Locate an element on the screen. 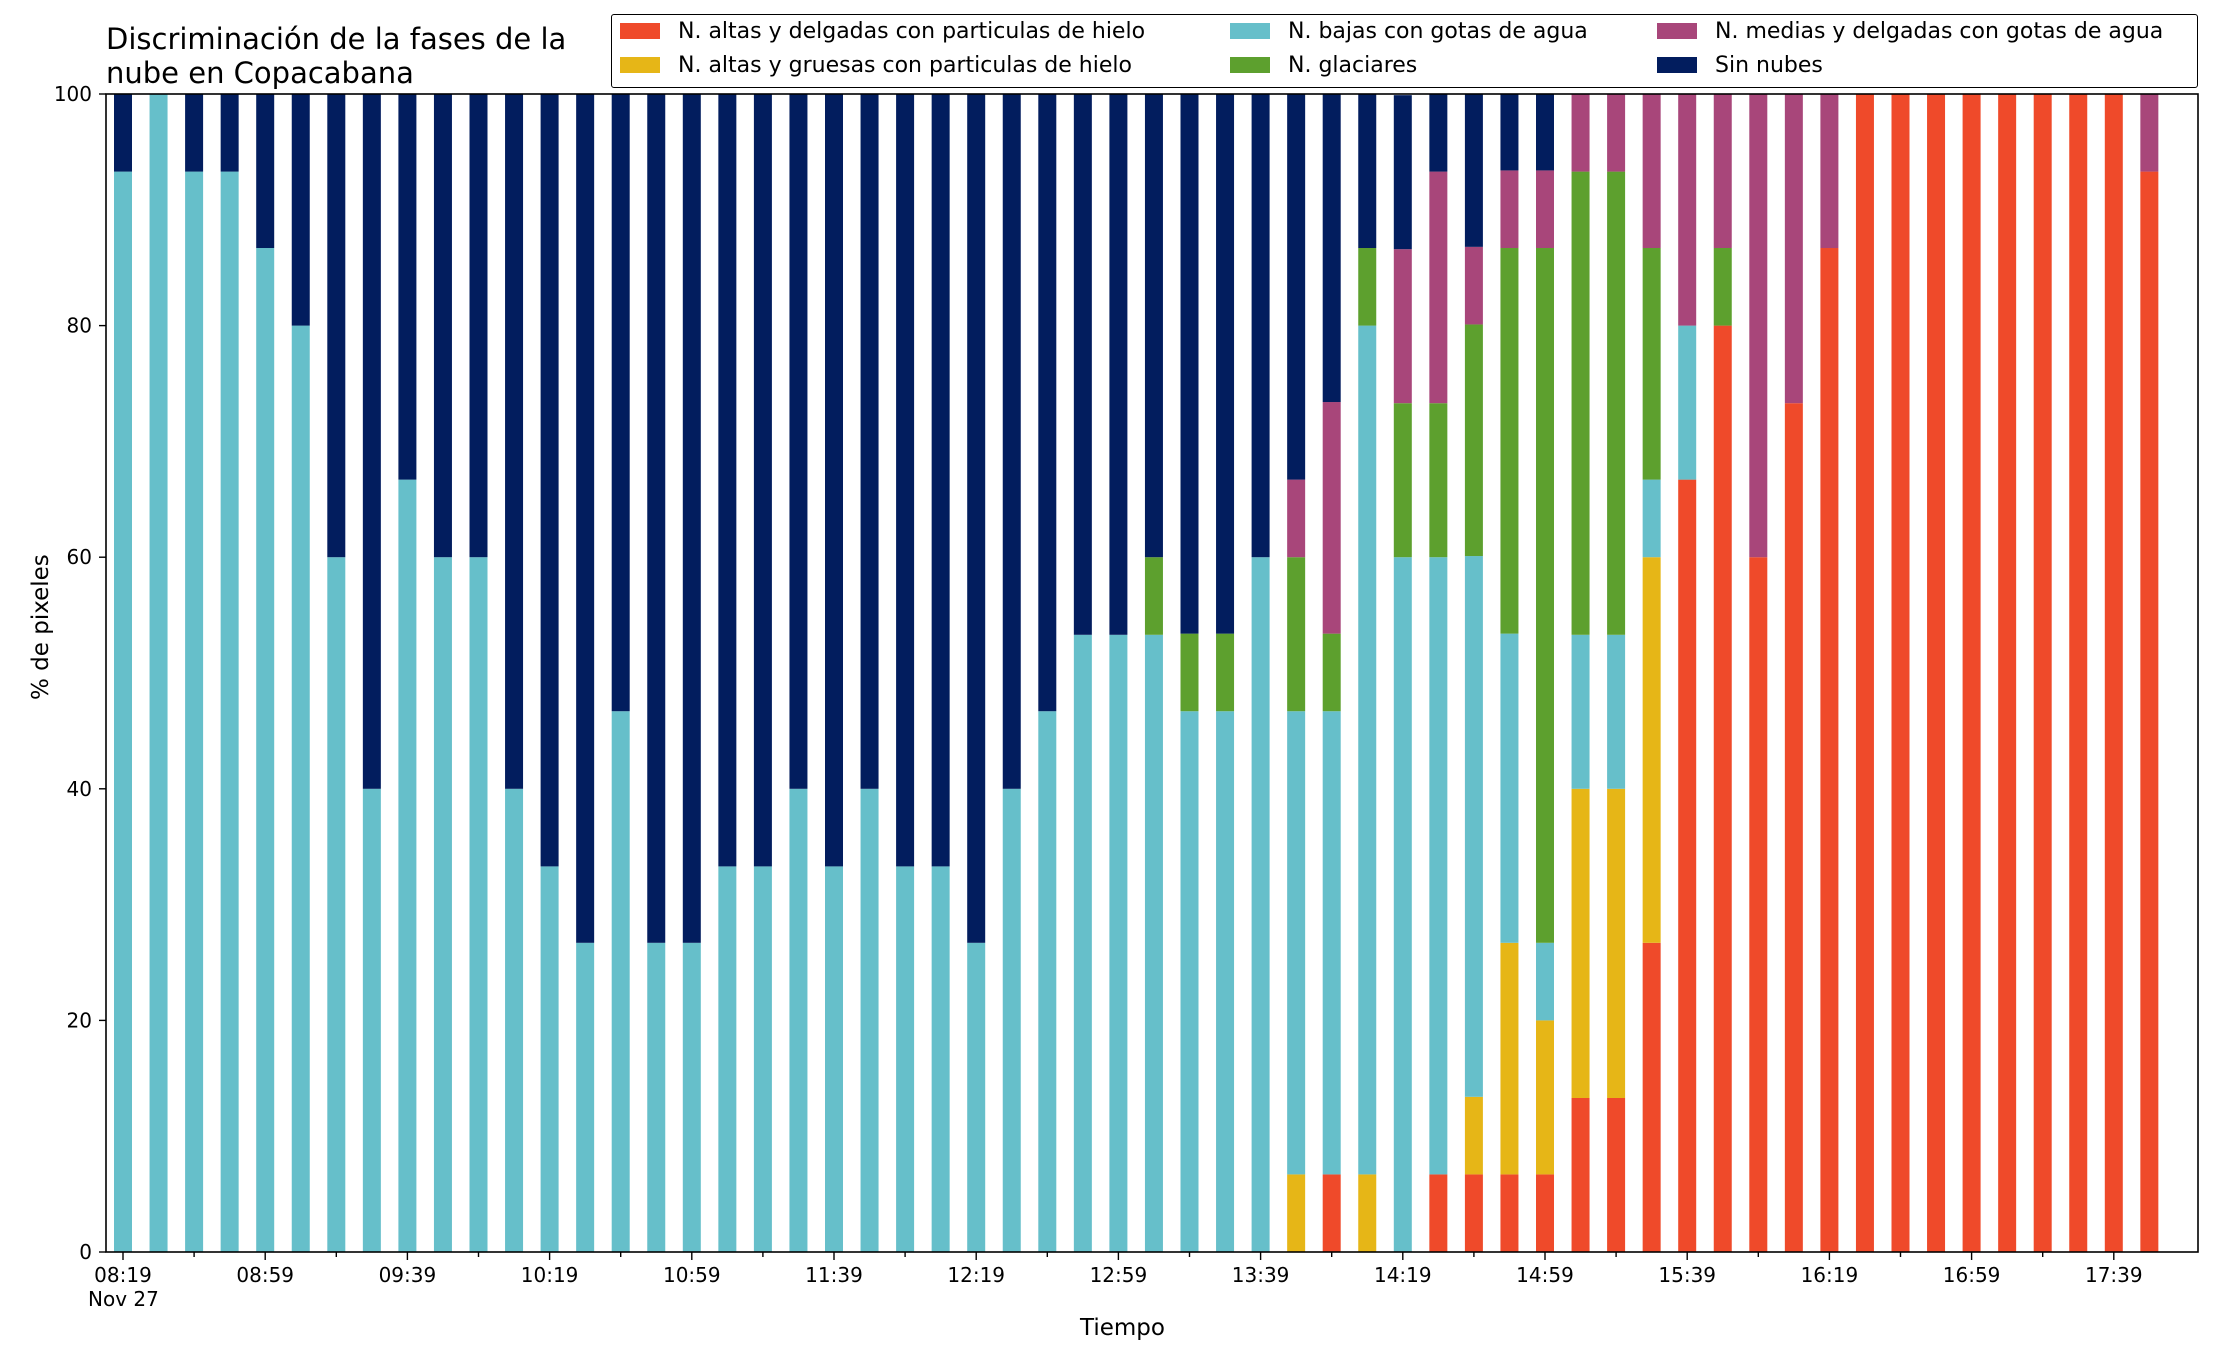 Image resolution: width=2216 pixels, height=1355 pixels. y-tick-label: 100 is located at coordinates (73, 94).